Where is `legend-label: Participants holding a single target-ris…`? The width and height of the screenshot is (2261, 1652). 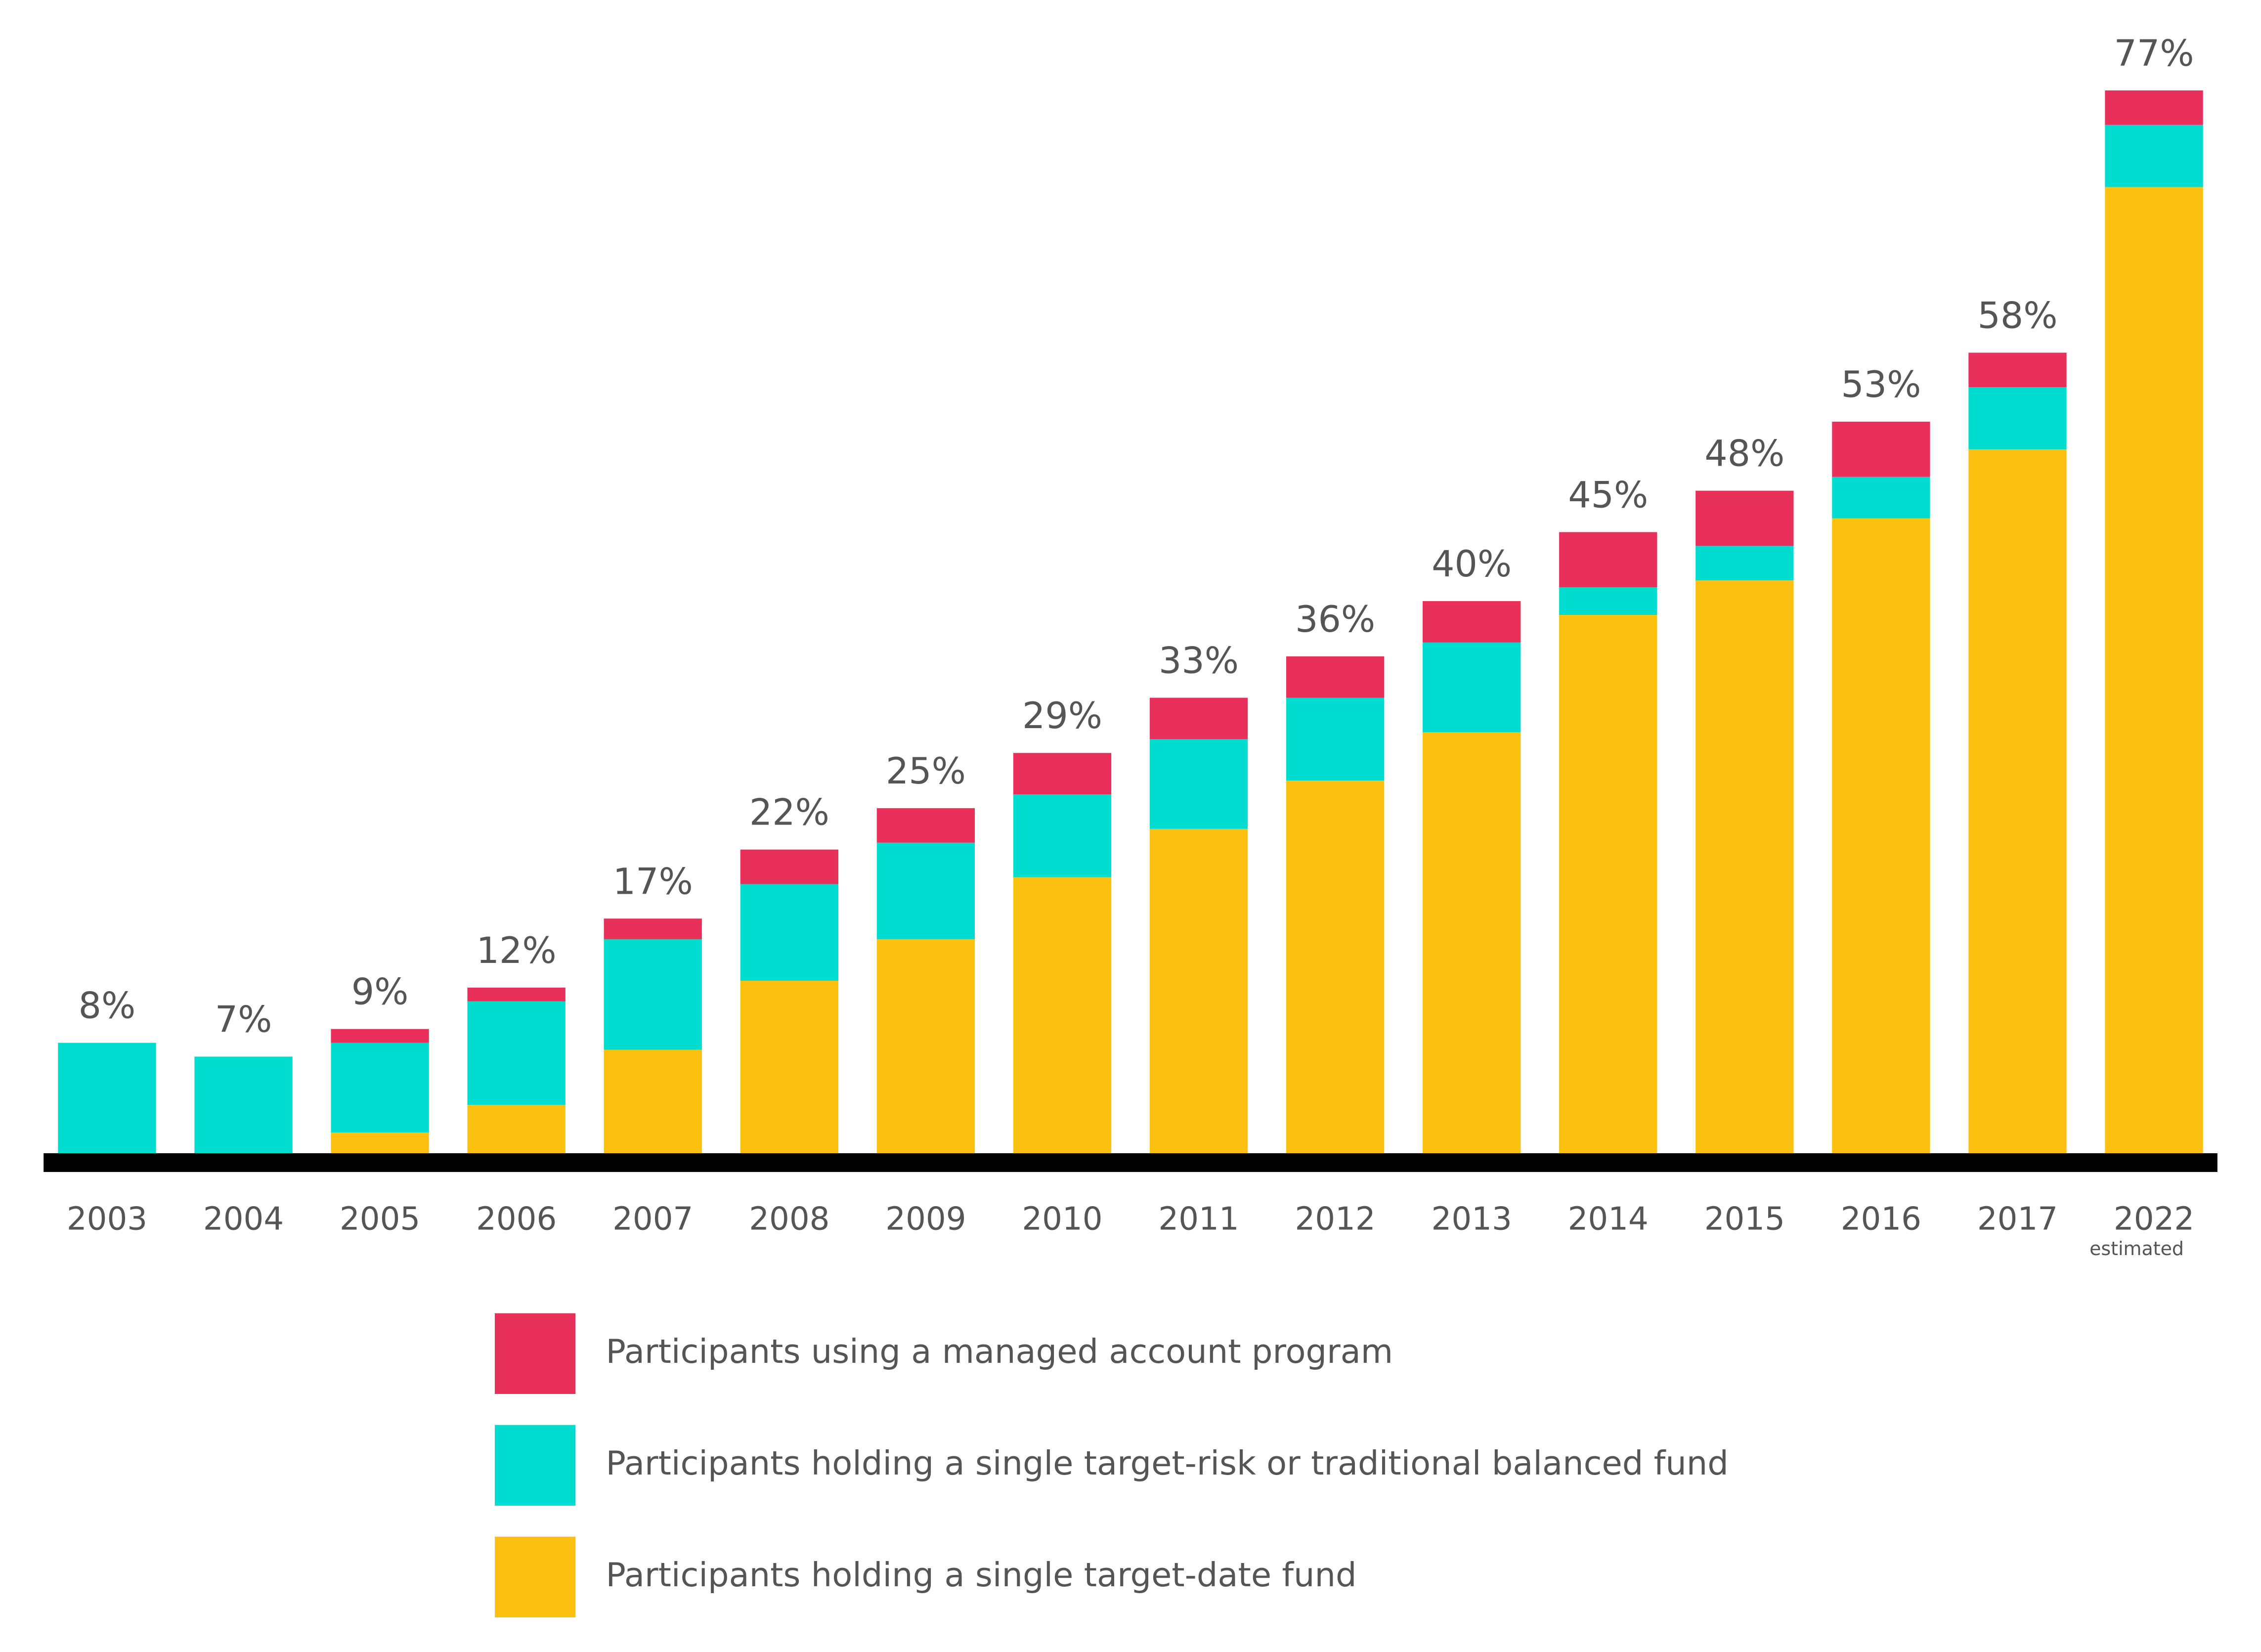 legend-label: Participants holding a single target-ris… is located at coordinates (1167, 1463).